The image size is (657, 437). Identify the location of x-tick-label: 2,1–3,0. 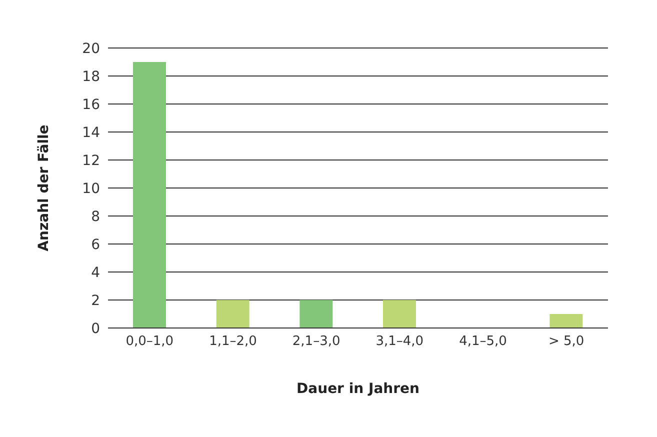
(316, 342).